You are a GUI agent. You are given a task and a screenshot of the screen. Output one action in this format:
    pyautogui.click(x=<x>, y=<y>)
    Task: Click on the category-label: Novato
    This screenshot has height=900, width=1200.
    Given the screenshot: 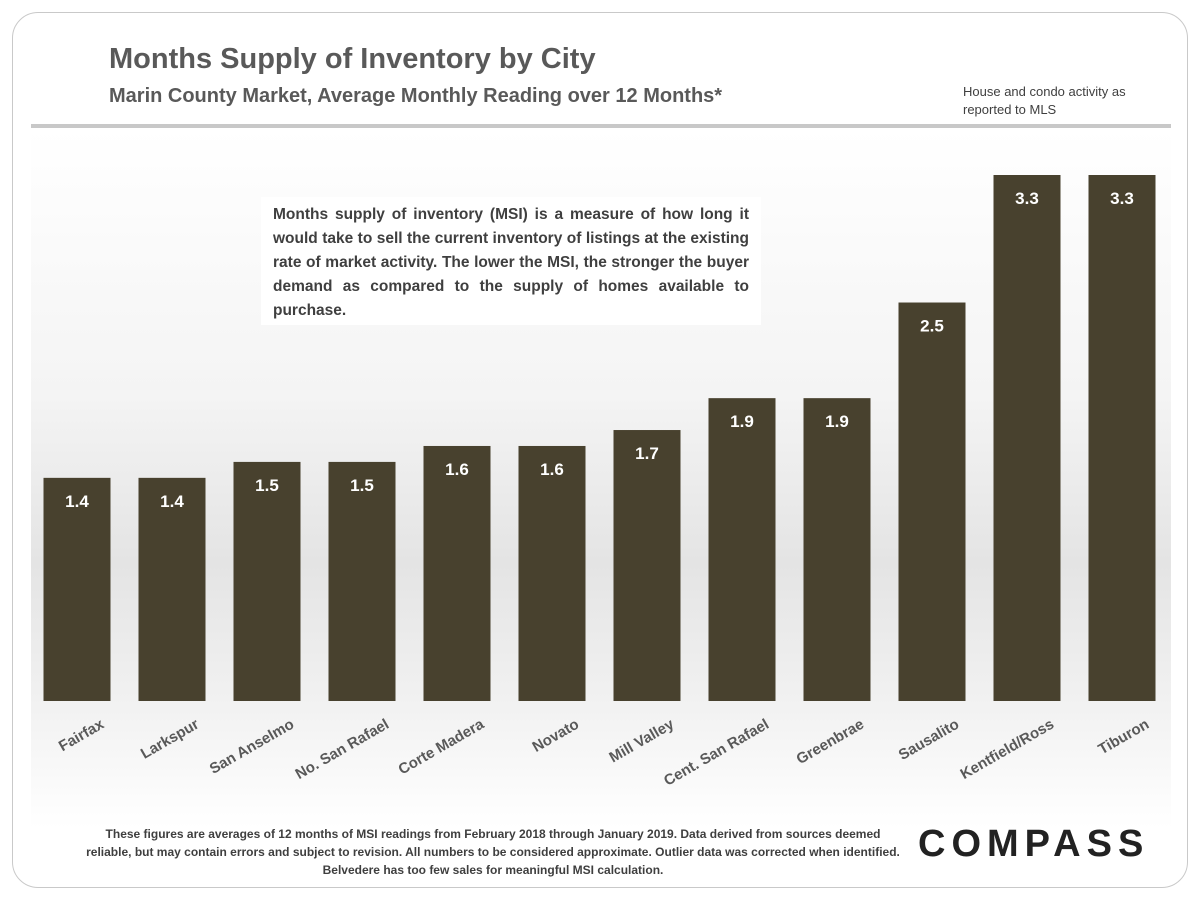 What is the action you would take?
    pyautogui.click(x=555, y=736)
    